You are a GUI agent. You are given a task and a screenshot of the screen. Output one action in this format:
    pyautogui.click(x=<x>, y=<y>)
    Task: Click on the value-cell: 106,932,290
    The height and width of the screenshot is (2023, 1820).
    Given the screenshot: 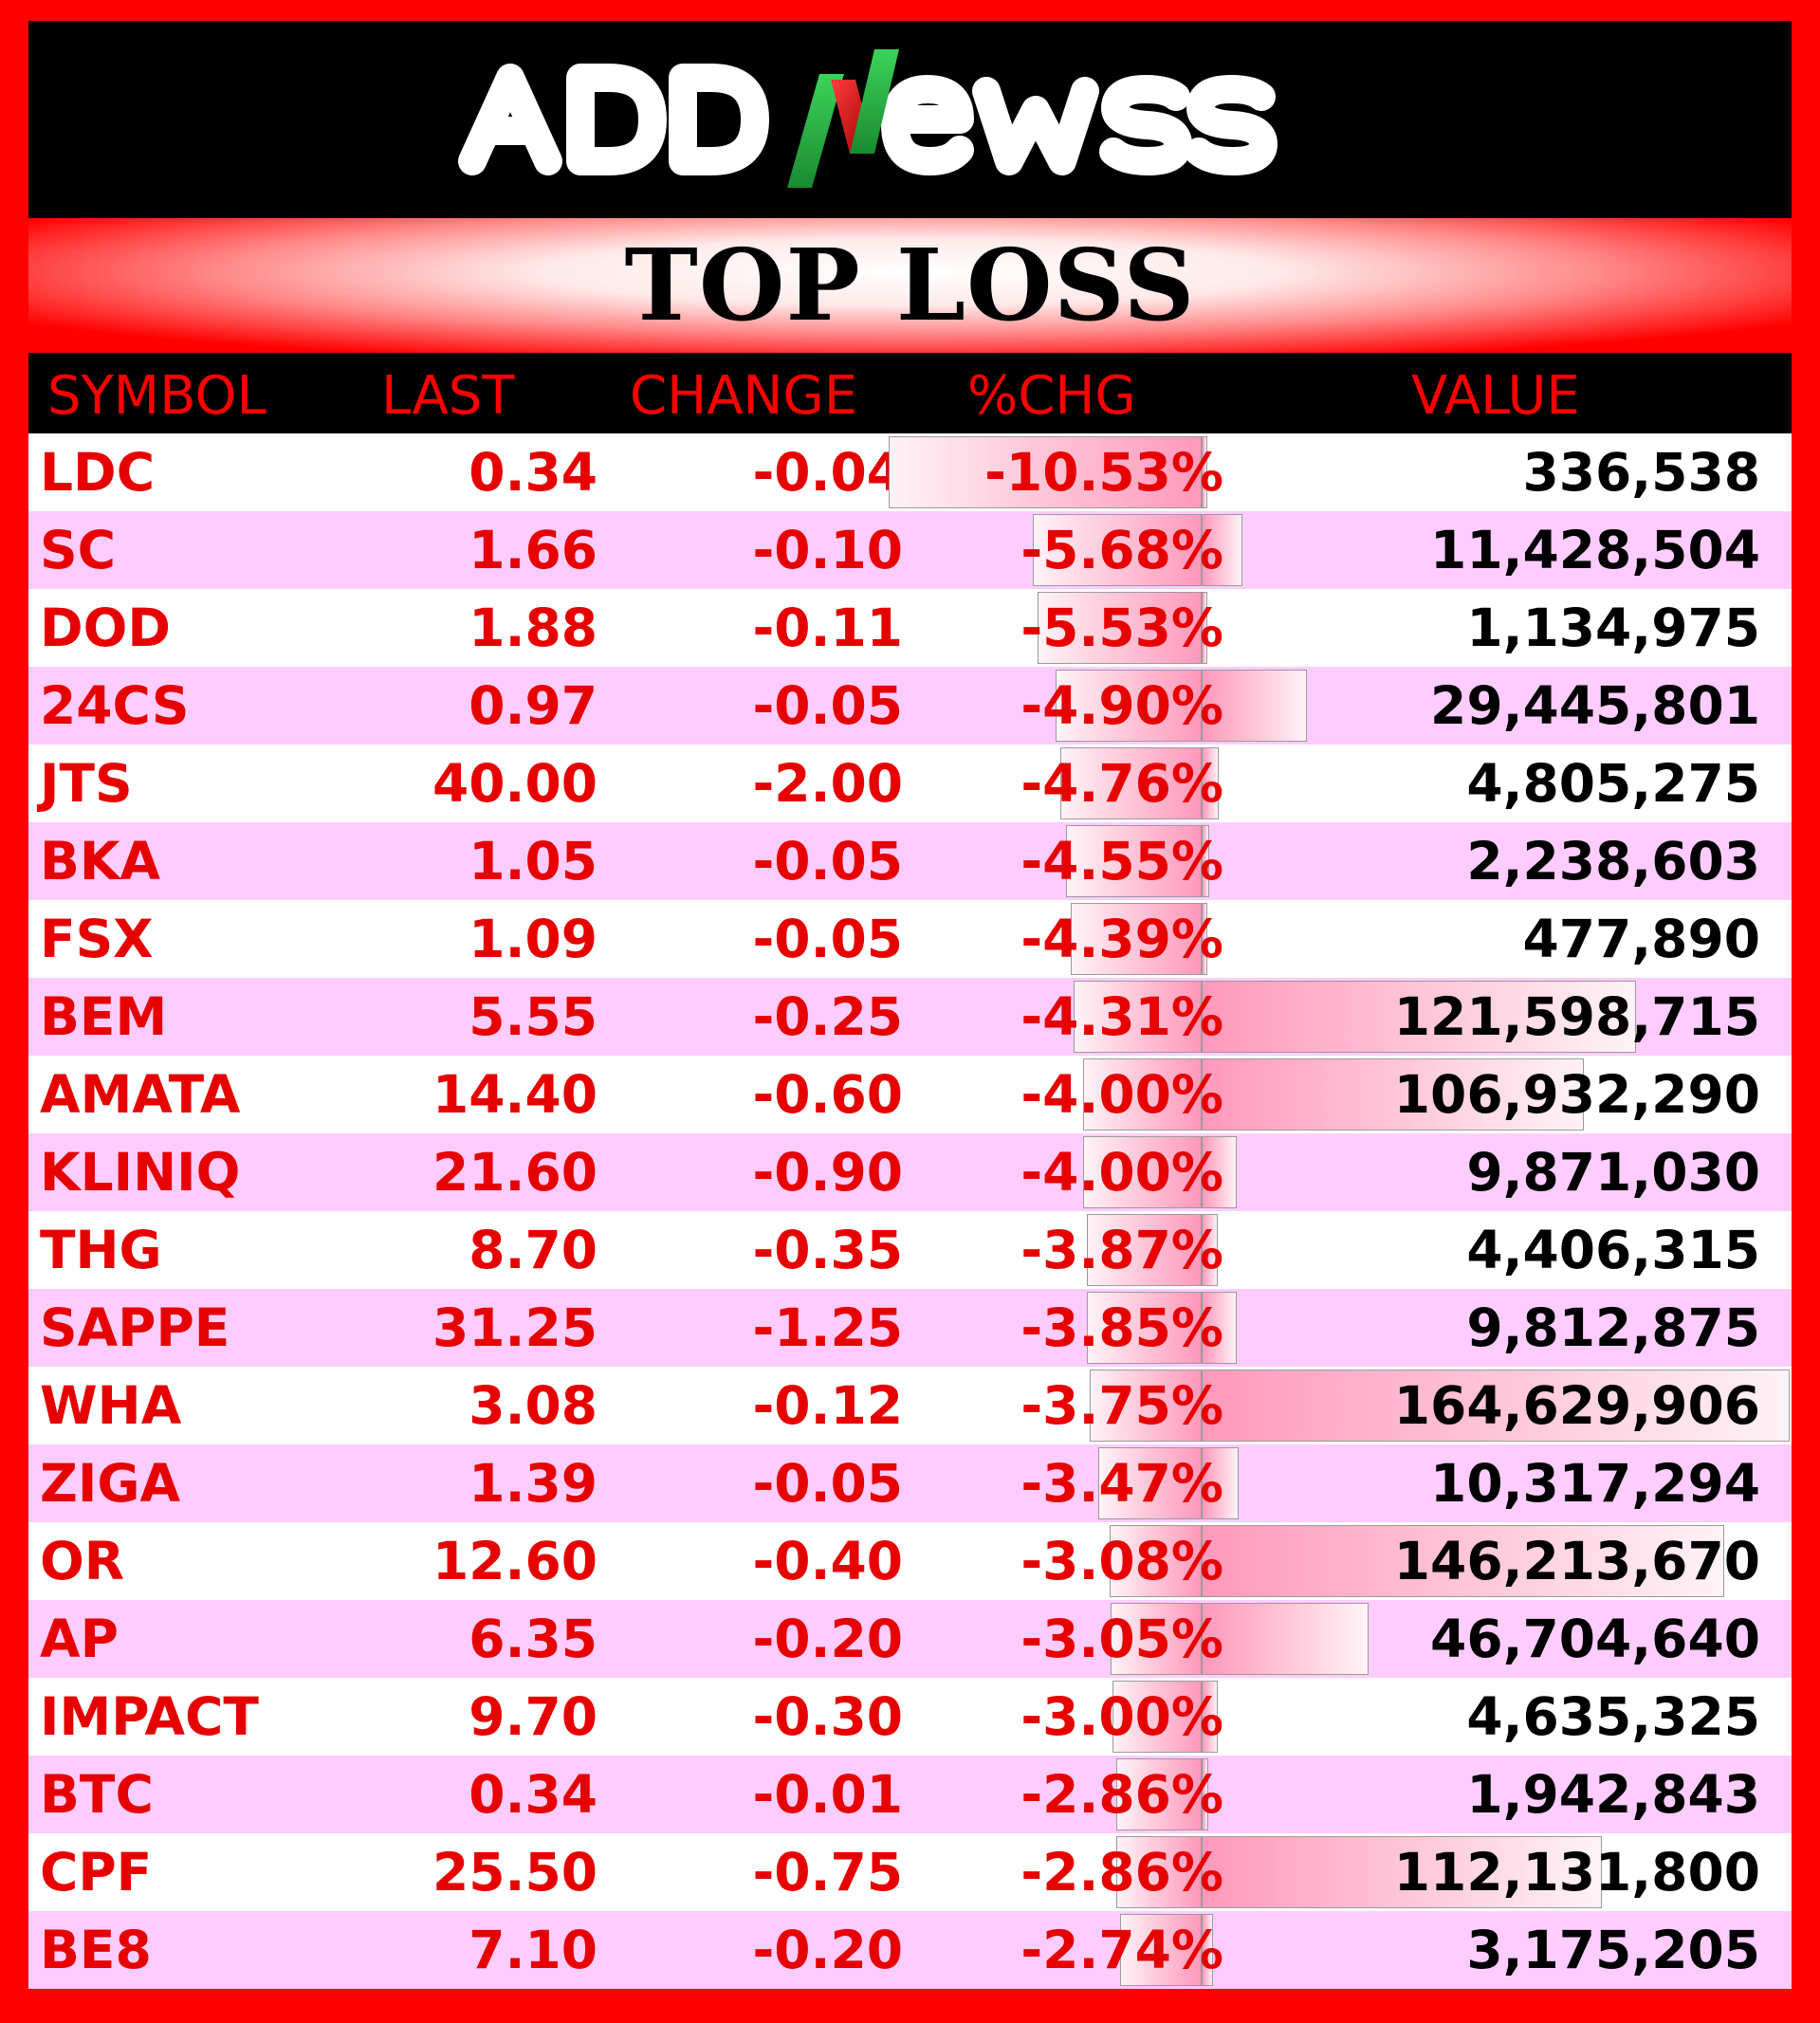 What is the action you would take?
    pyautogui.click(x=1576, y=1094)
    